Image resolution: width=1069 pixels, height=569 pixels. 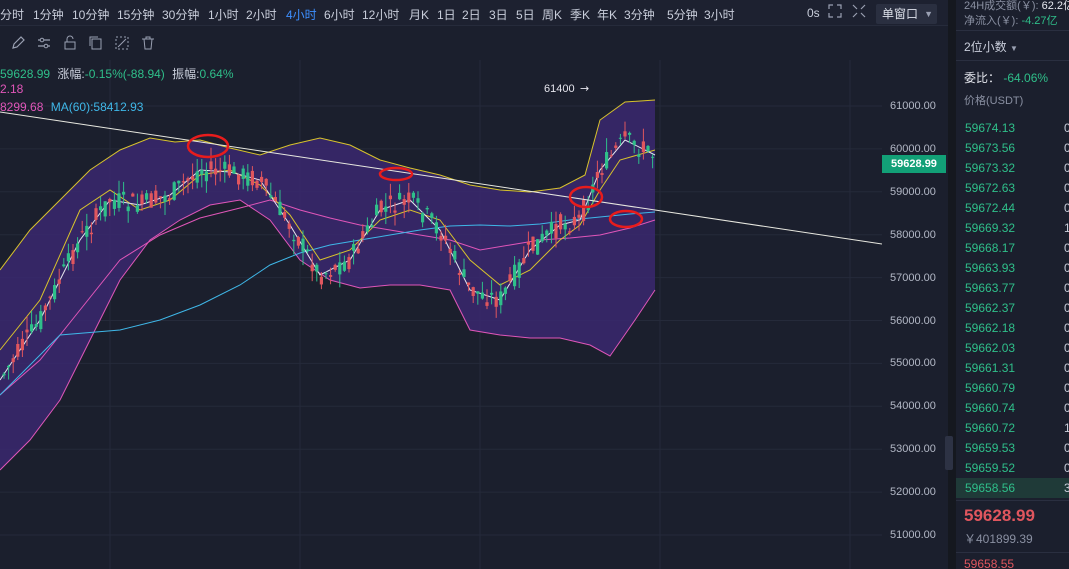 I want to click on panel-divider, so click(x=952, y=284).